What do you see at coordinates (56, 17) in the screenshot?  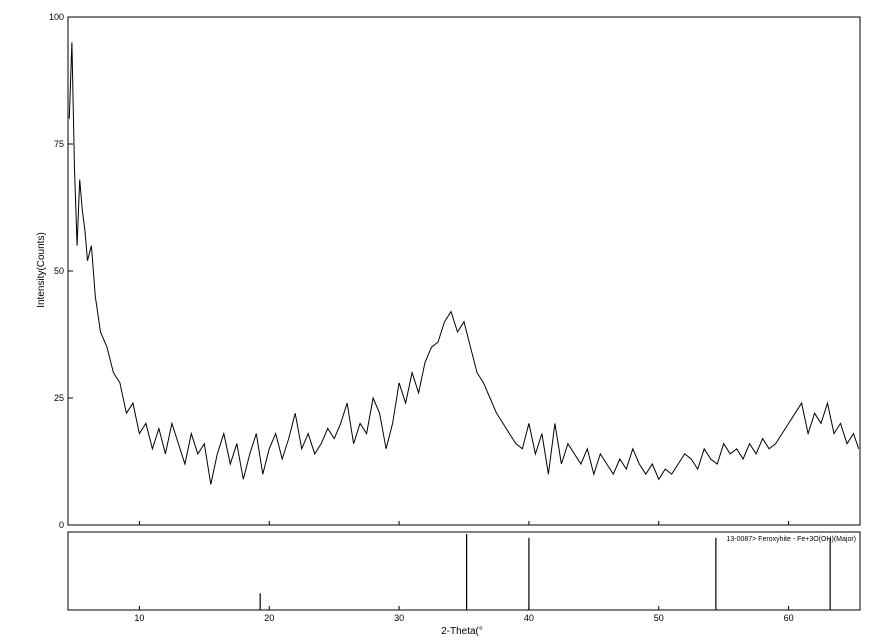 I see `y-tick-label-100: 100` at bounding box center [56, 17].